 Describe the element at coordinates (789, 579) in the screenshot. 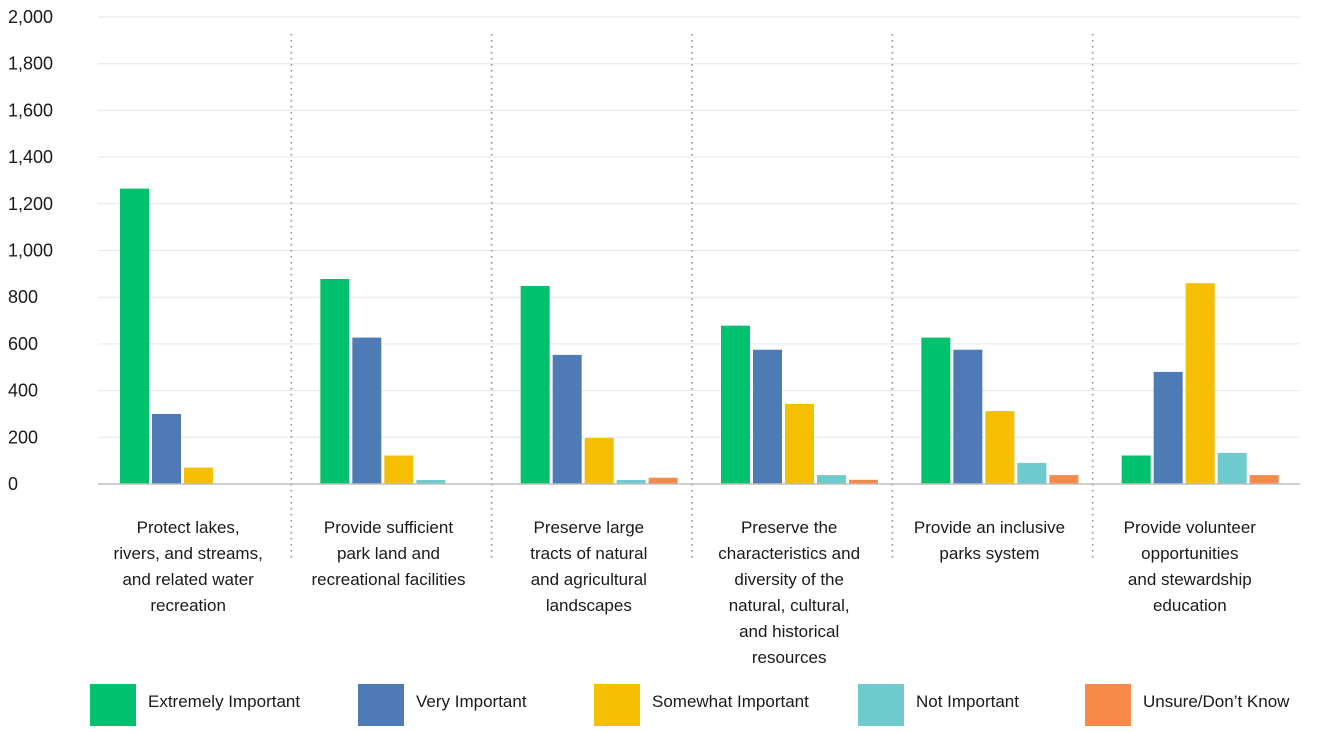

I see `category-label: diversity of the` at that location.